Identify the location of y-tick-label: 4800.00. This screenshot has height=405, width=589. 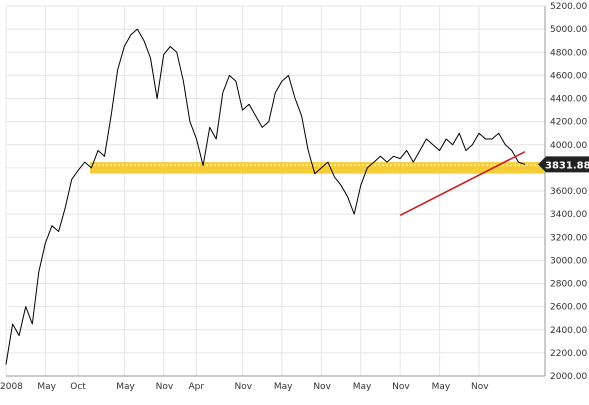
(568, 53).